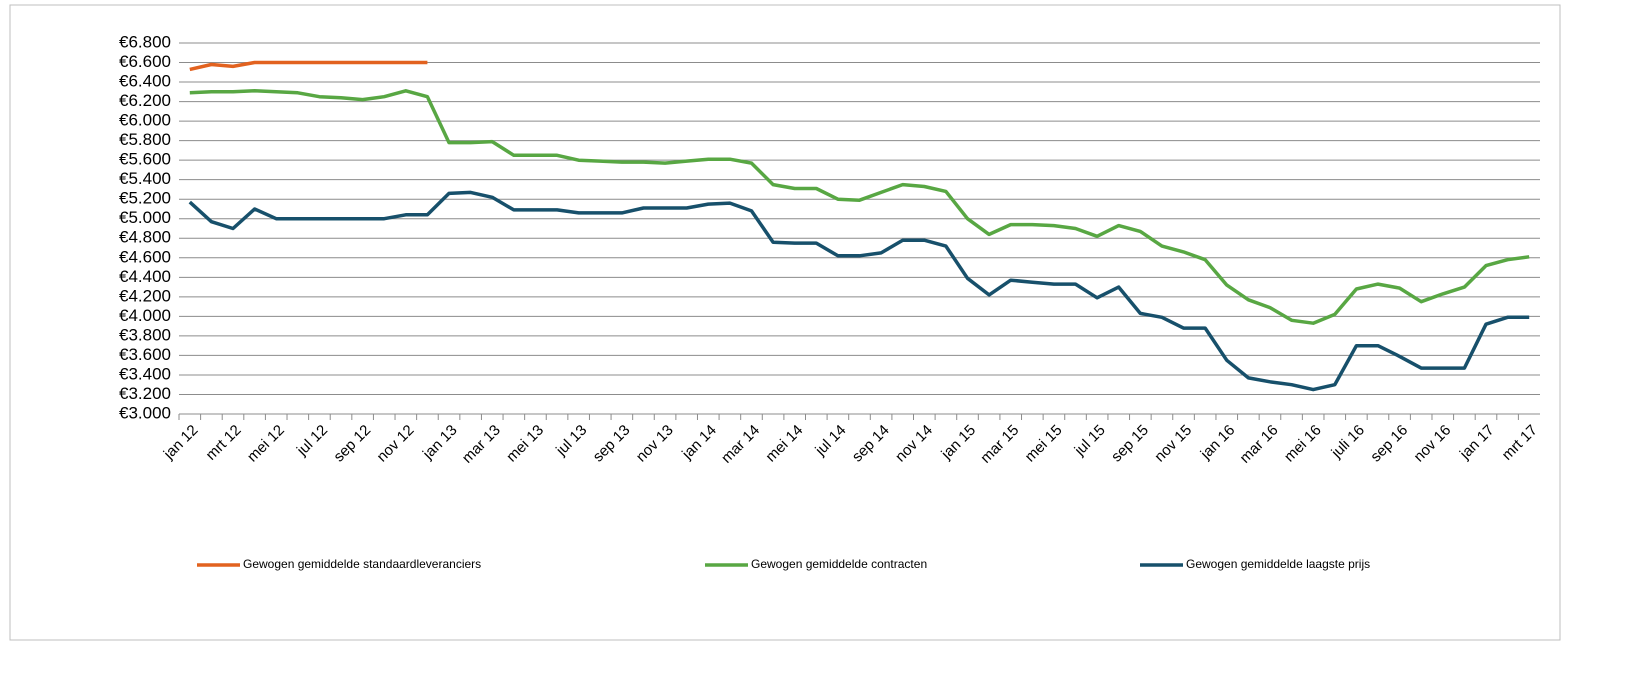 The width and height of the screenshot is (1645, 675). Describe the element at coordinates (145, 393) in the screenshot. I see `y-tick-label: €3.200` at that location.